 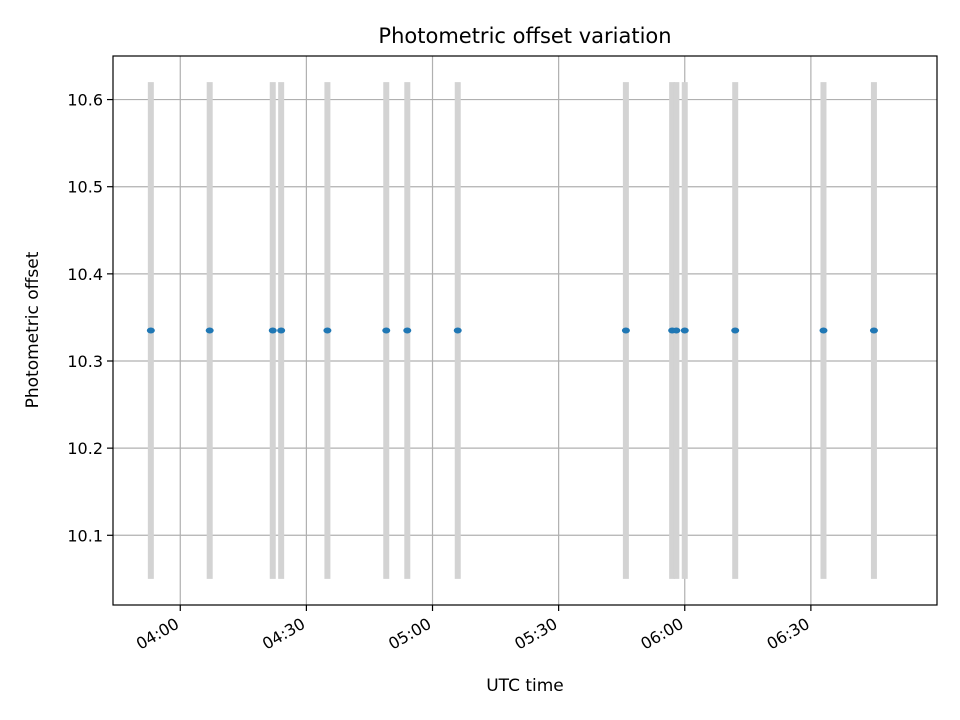 I want to click on y-tick-label: 10.5, so click(x=85, y=187).